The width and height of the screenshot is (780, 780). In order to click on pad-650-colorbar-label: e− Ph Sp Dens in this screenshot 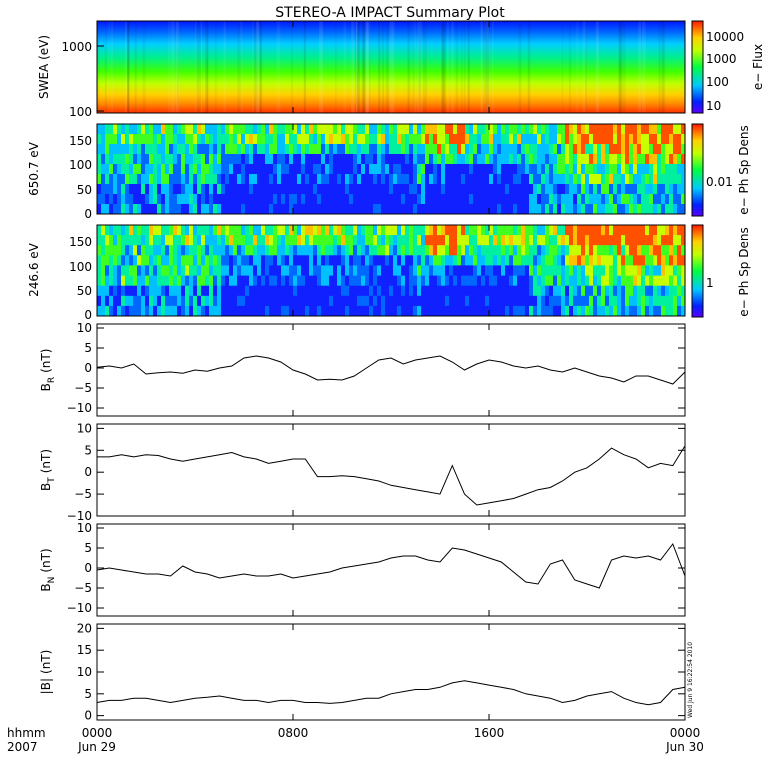, I will do `click(744, 169)`.